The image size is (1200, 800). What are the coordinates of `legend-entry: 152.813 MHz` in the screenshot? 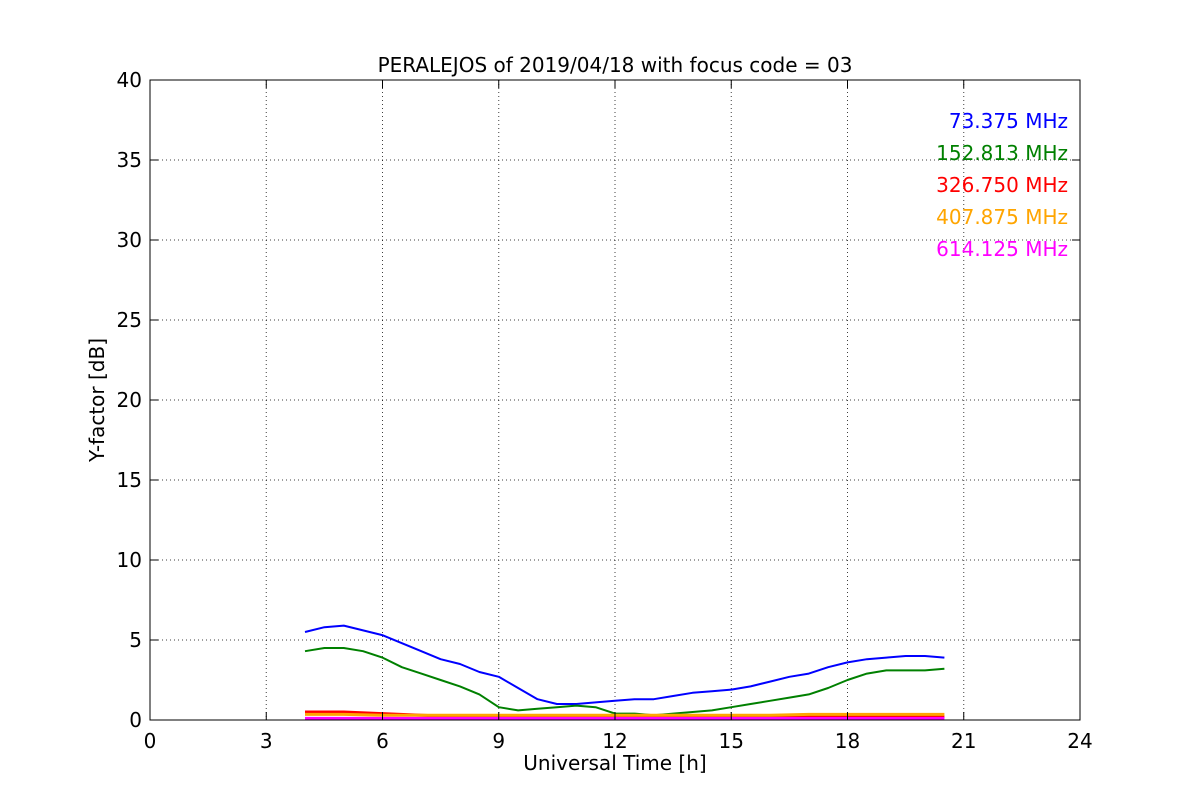 It's located at (1002, 153).